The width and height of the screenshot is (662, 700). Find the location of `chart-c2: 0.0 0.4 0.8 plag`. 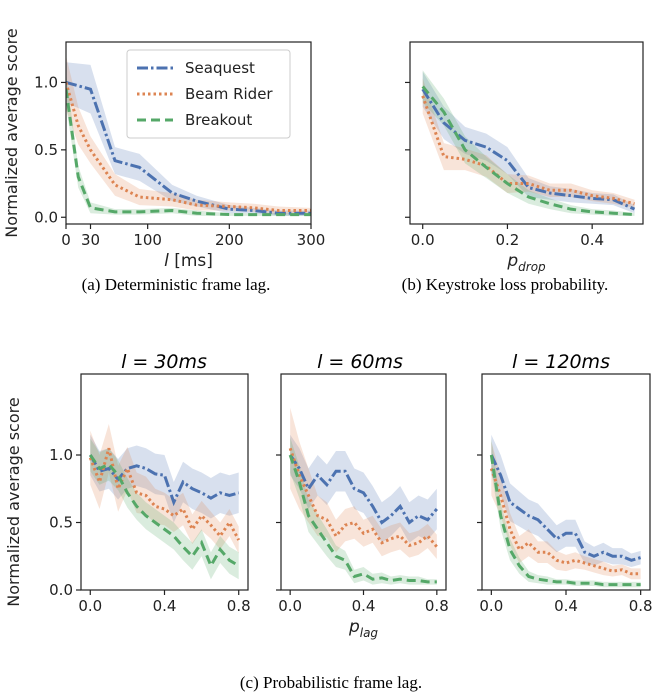

chart-c2: 0.0 0.4 0.8 plag is located at coordinates (362, 506).